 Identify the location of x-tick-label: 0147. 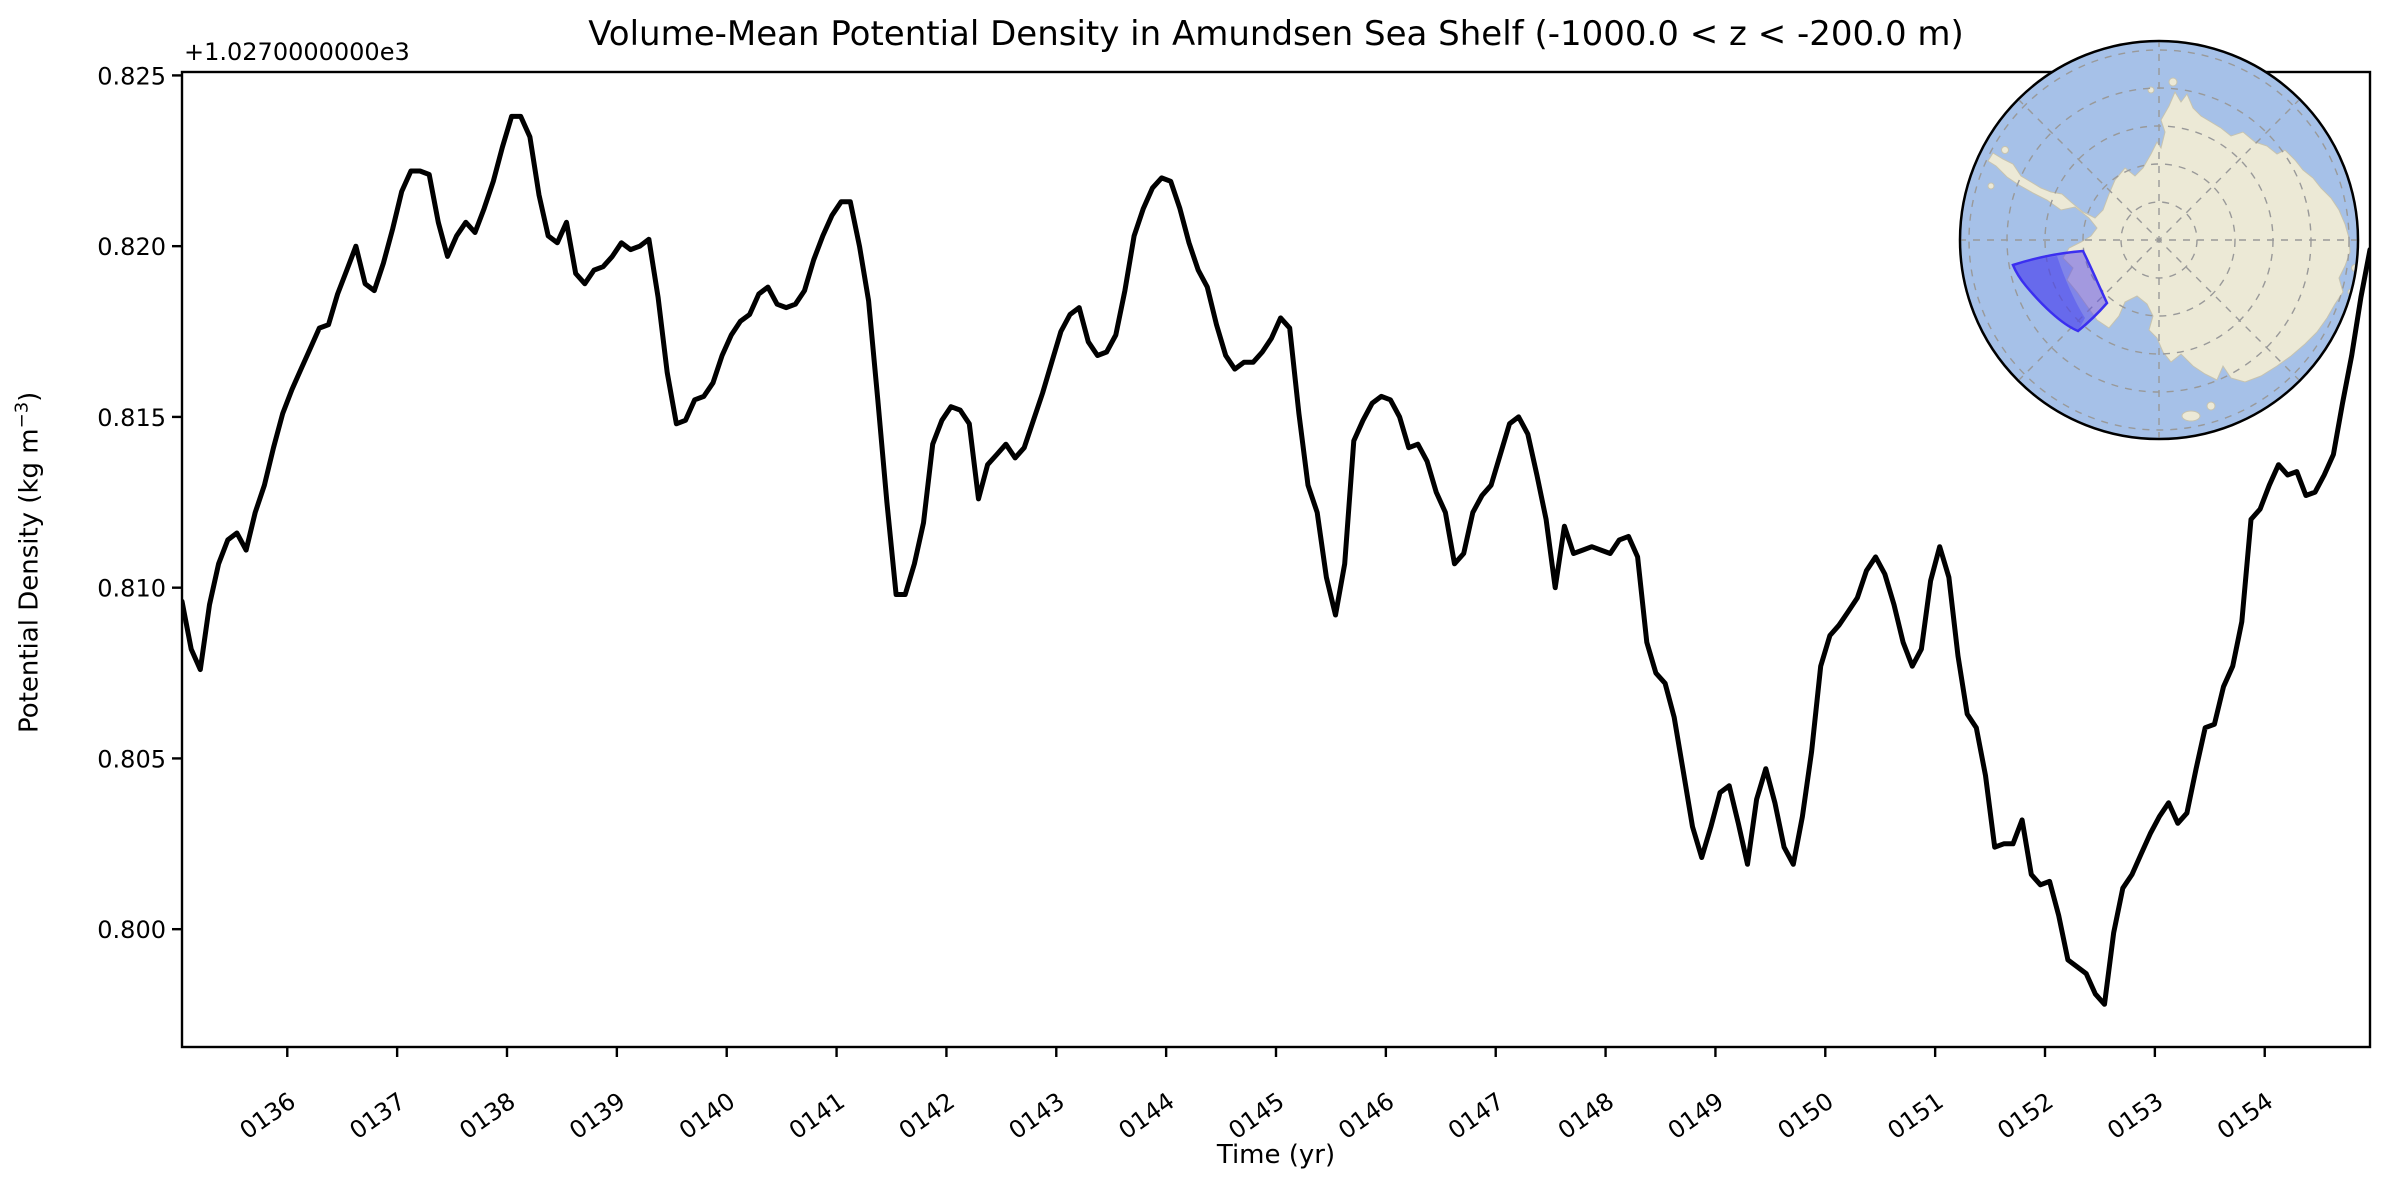
(1476, 1116).